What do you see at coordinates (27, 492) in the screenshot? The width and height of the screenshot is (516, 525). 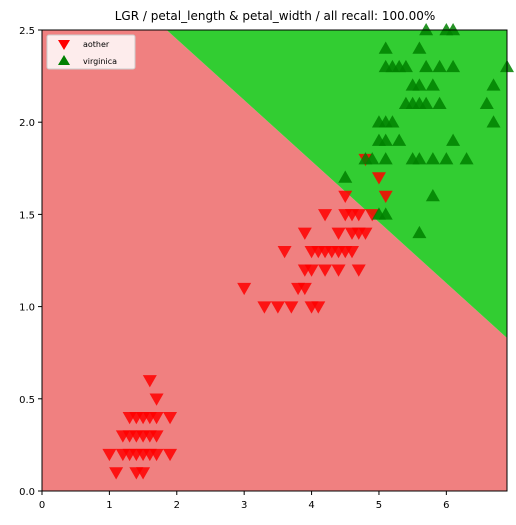 I see `y-tick-label: 0.0` at bounding box center [27, 492].